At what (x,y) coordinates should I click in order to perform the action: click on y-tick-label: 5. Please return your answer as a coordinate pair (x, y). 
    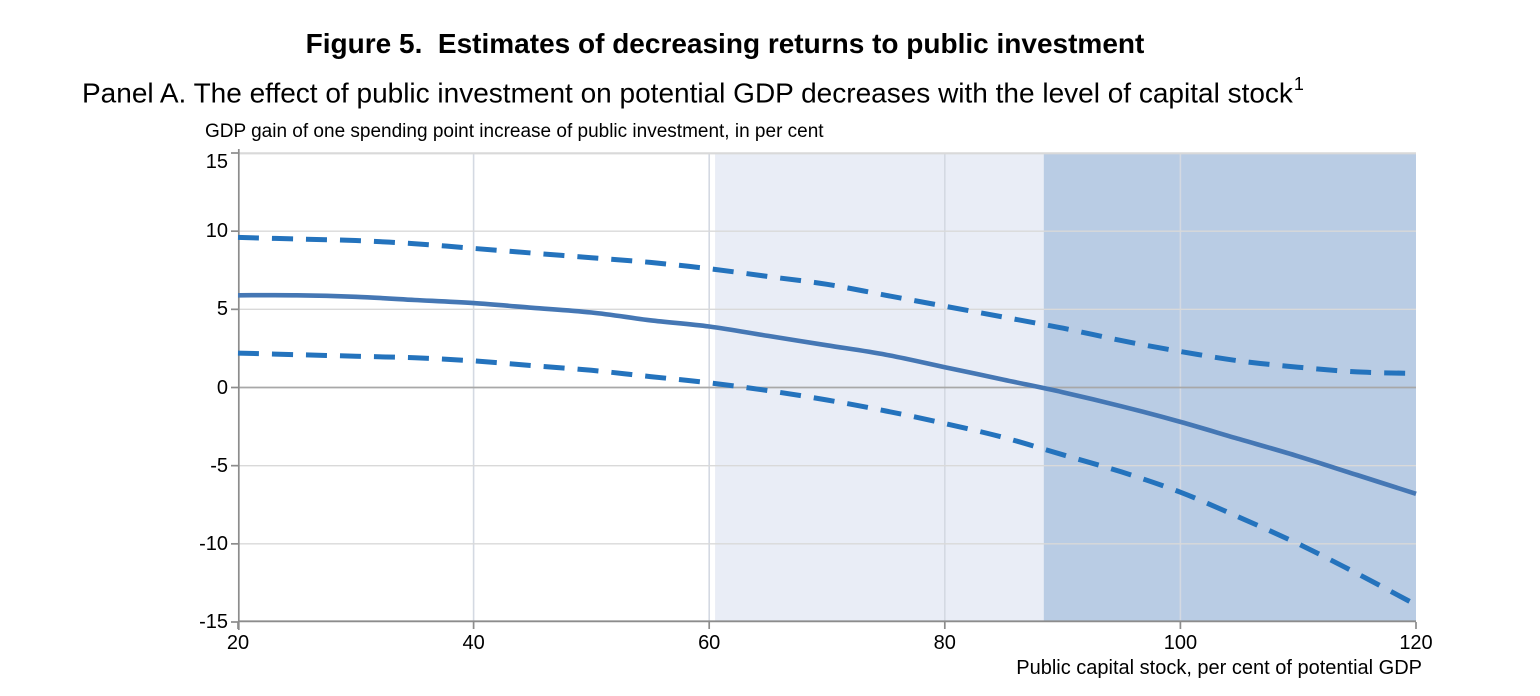
    Looking at the image, I should click on (222, 309).